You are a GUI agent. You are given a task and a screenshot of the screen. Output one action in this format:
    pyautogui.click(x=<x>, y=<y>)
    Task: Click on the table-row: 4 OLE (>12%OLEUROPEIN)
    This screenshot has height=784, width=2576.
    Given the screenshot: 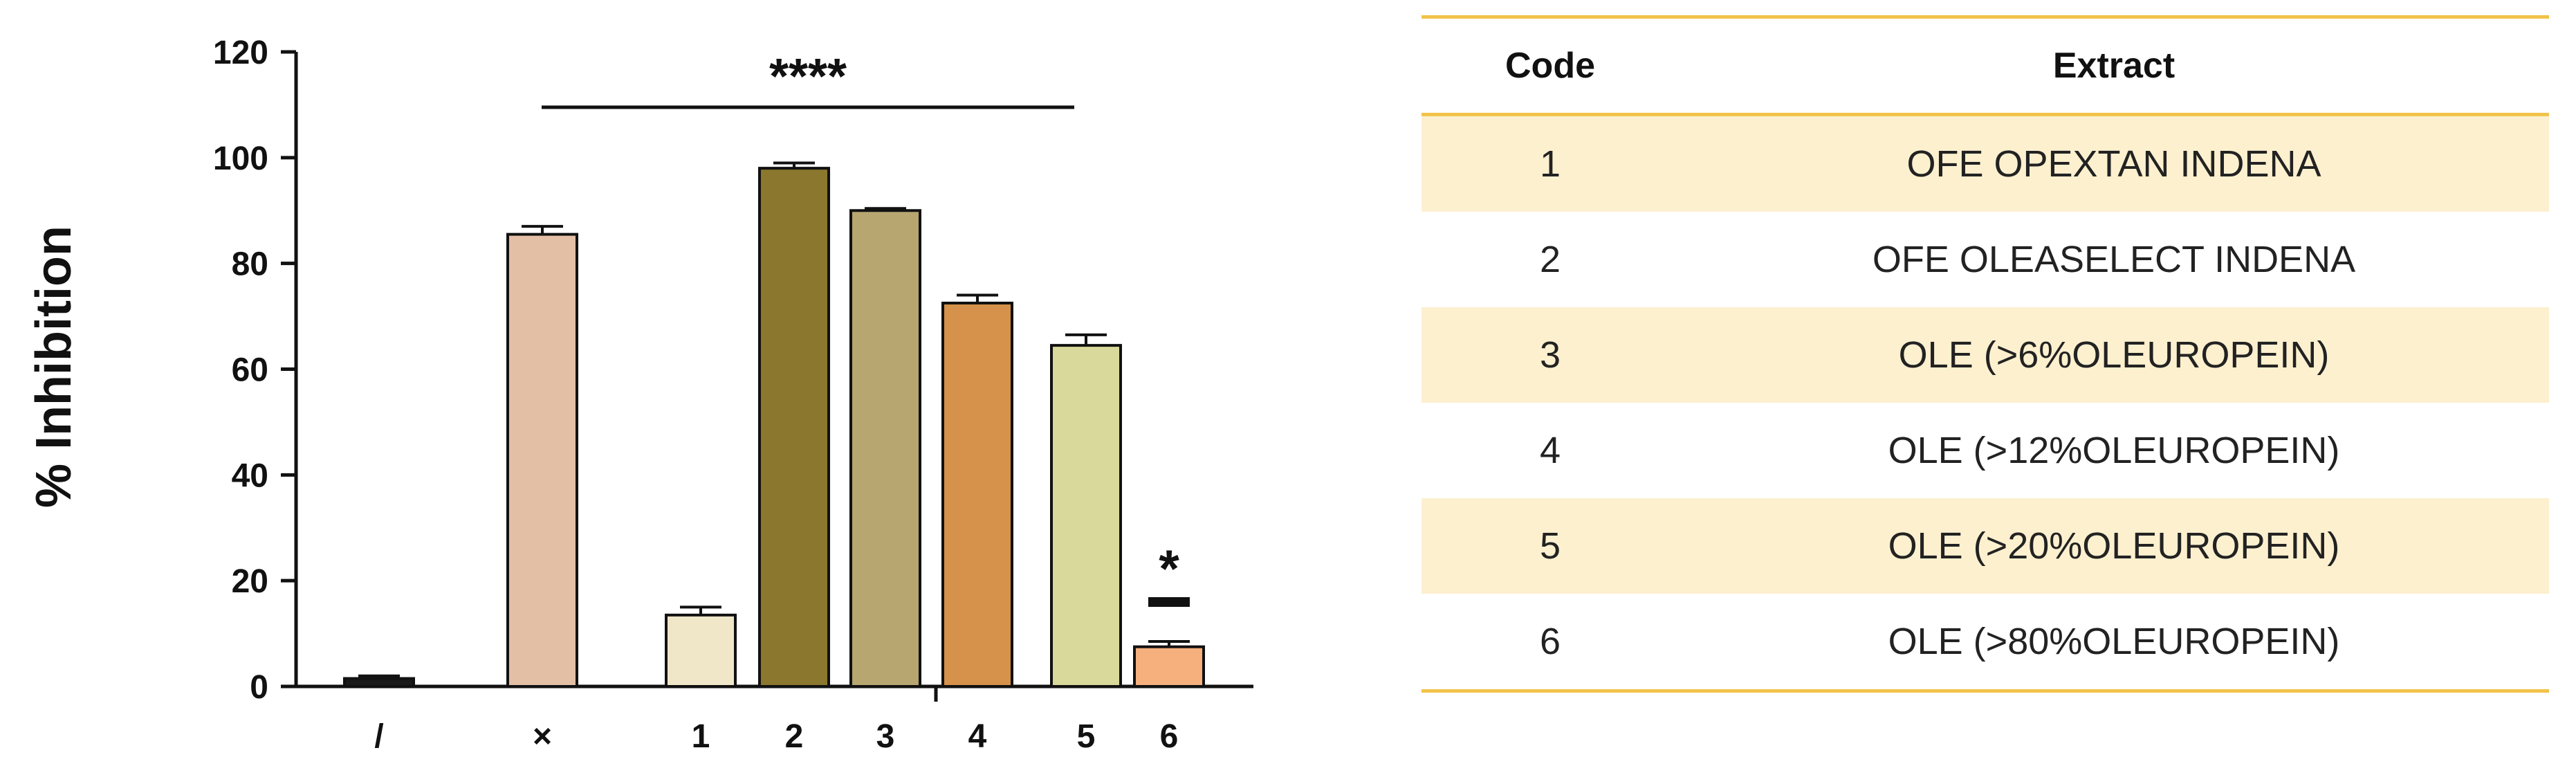 What is the action you would take?
    pyautogui.click(x=1985, y=450)
    